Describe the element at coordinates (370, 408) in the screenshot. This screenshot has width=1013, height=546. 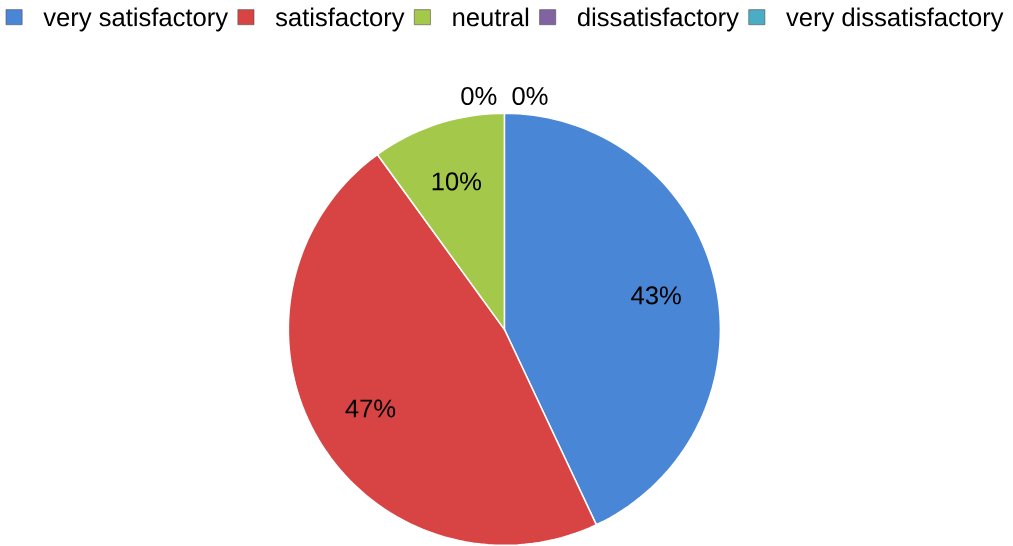
I see `data-label: 47%` at that location.